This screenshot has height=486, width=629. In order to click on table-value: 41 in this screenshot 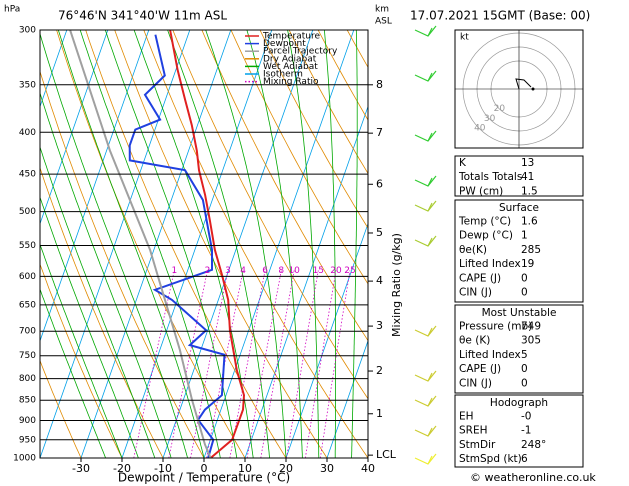, I will do `click(527, 177)`.